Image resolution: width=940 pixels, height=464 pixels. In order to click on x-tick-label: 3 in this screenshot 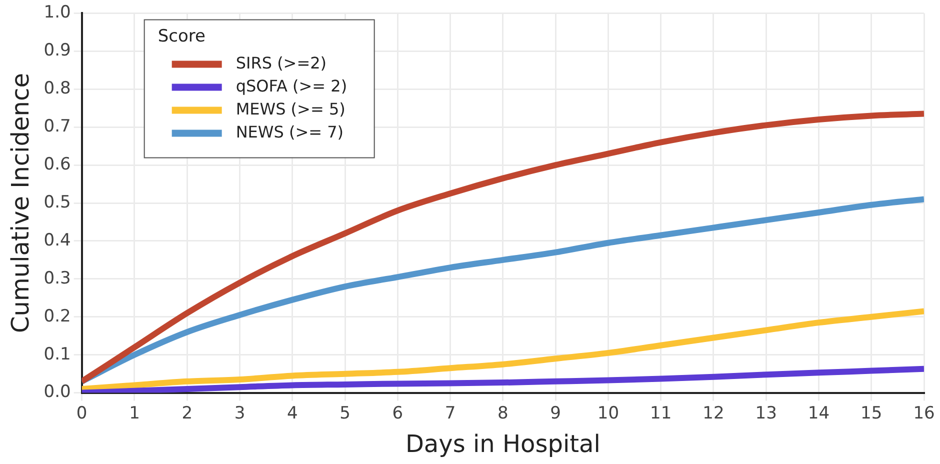, I will do `click(240, 413)`.